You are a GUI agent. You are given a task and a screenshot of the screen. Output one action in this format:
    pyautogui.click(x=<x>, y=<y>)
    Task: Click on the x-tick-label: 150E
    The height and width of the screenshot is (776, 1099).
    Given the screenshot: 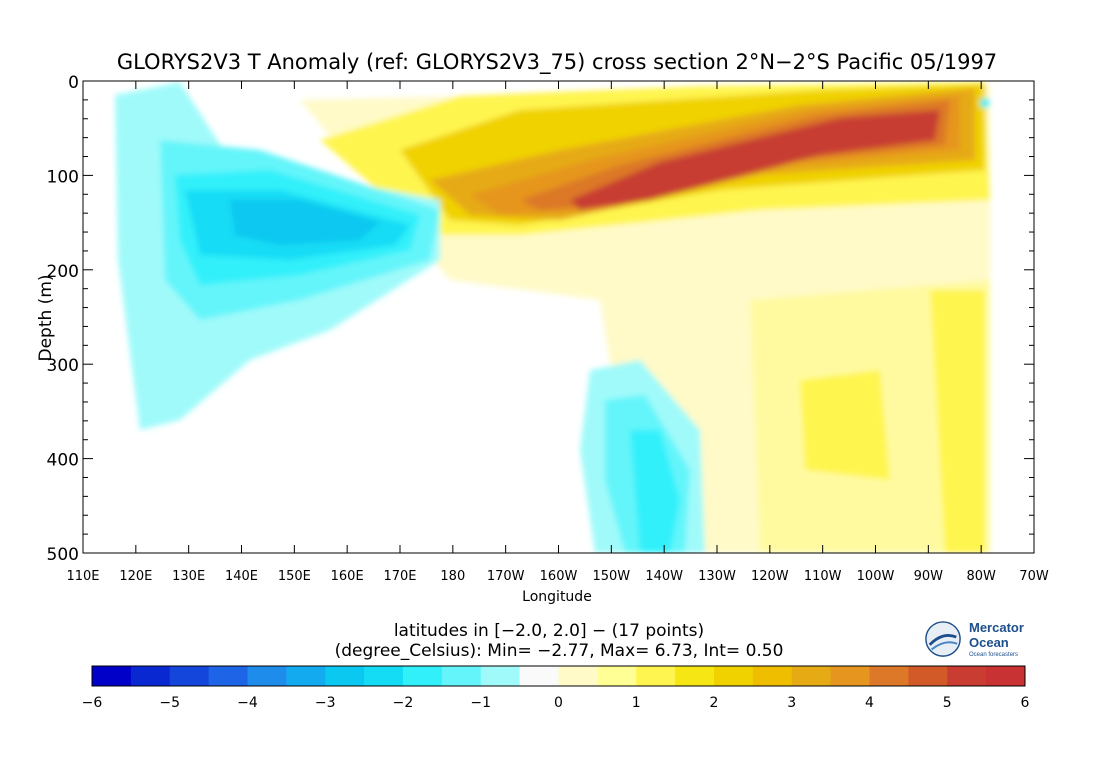 What is the action you would take?
    pyautogui.click(x=294, y=576)
    